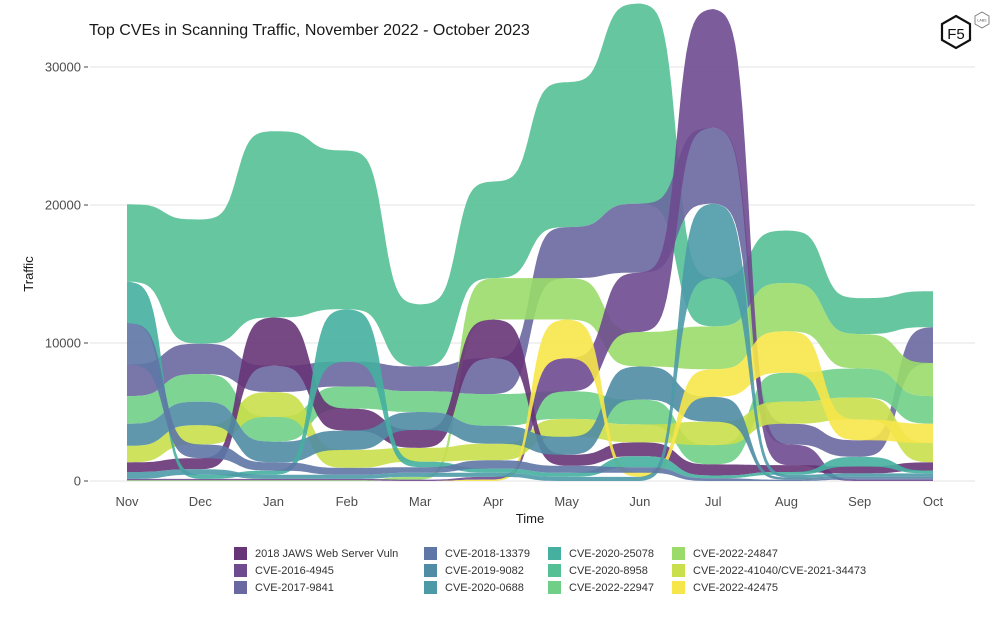 The height and width of the screenshot is (625, 1000). What do you see at coordinates (612, 553) in the screenshot?
I see `legend-label: CVE-2020-25078` at bounding box center [612, 553].